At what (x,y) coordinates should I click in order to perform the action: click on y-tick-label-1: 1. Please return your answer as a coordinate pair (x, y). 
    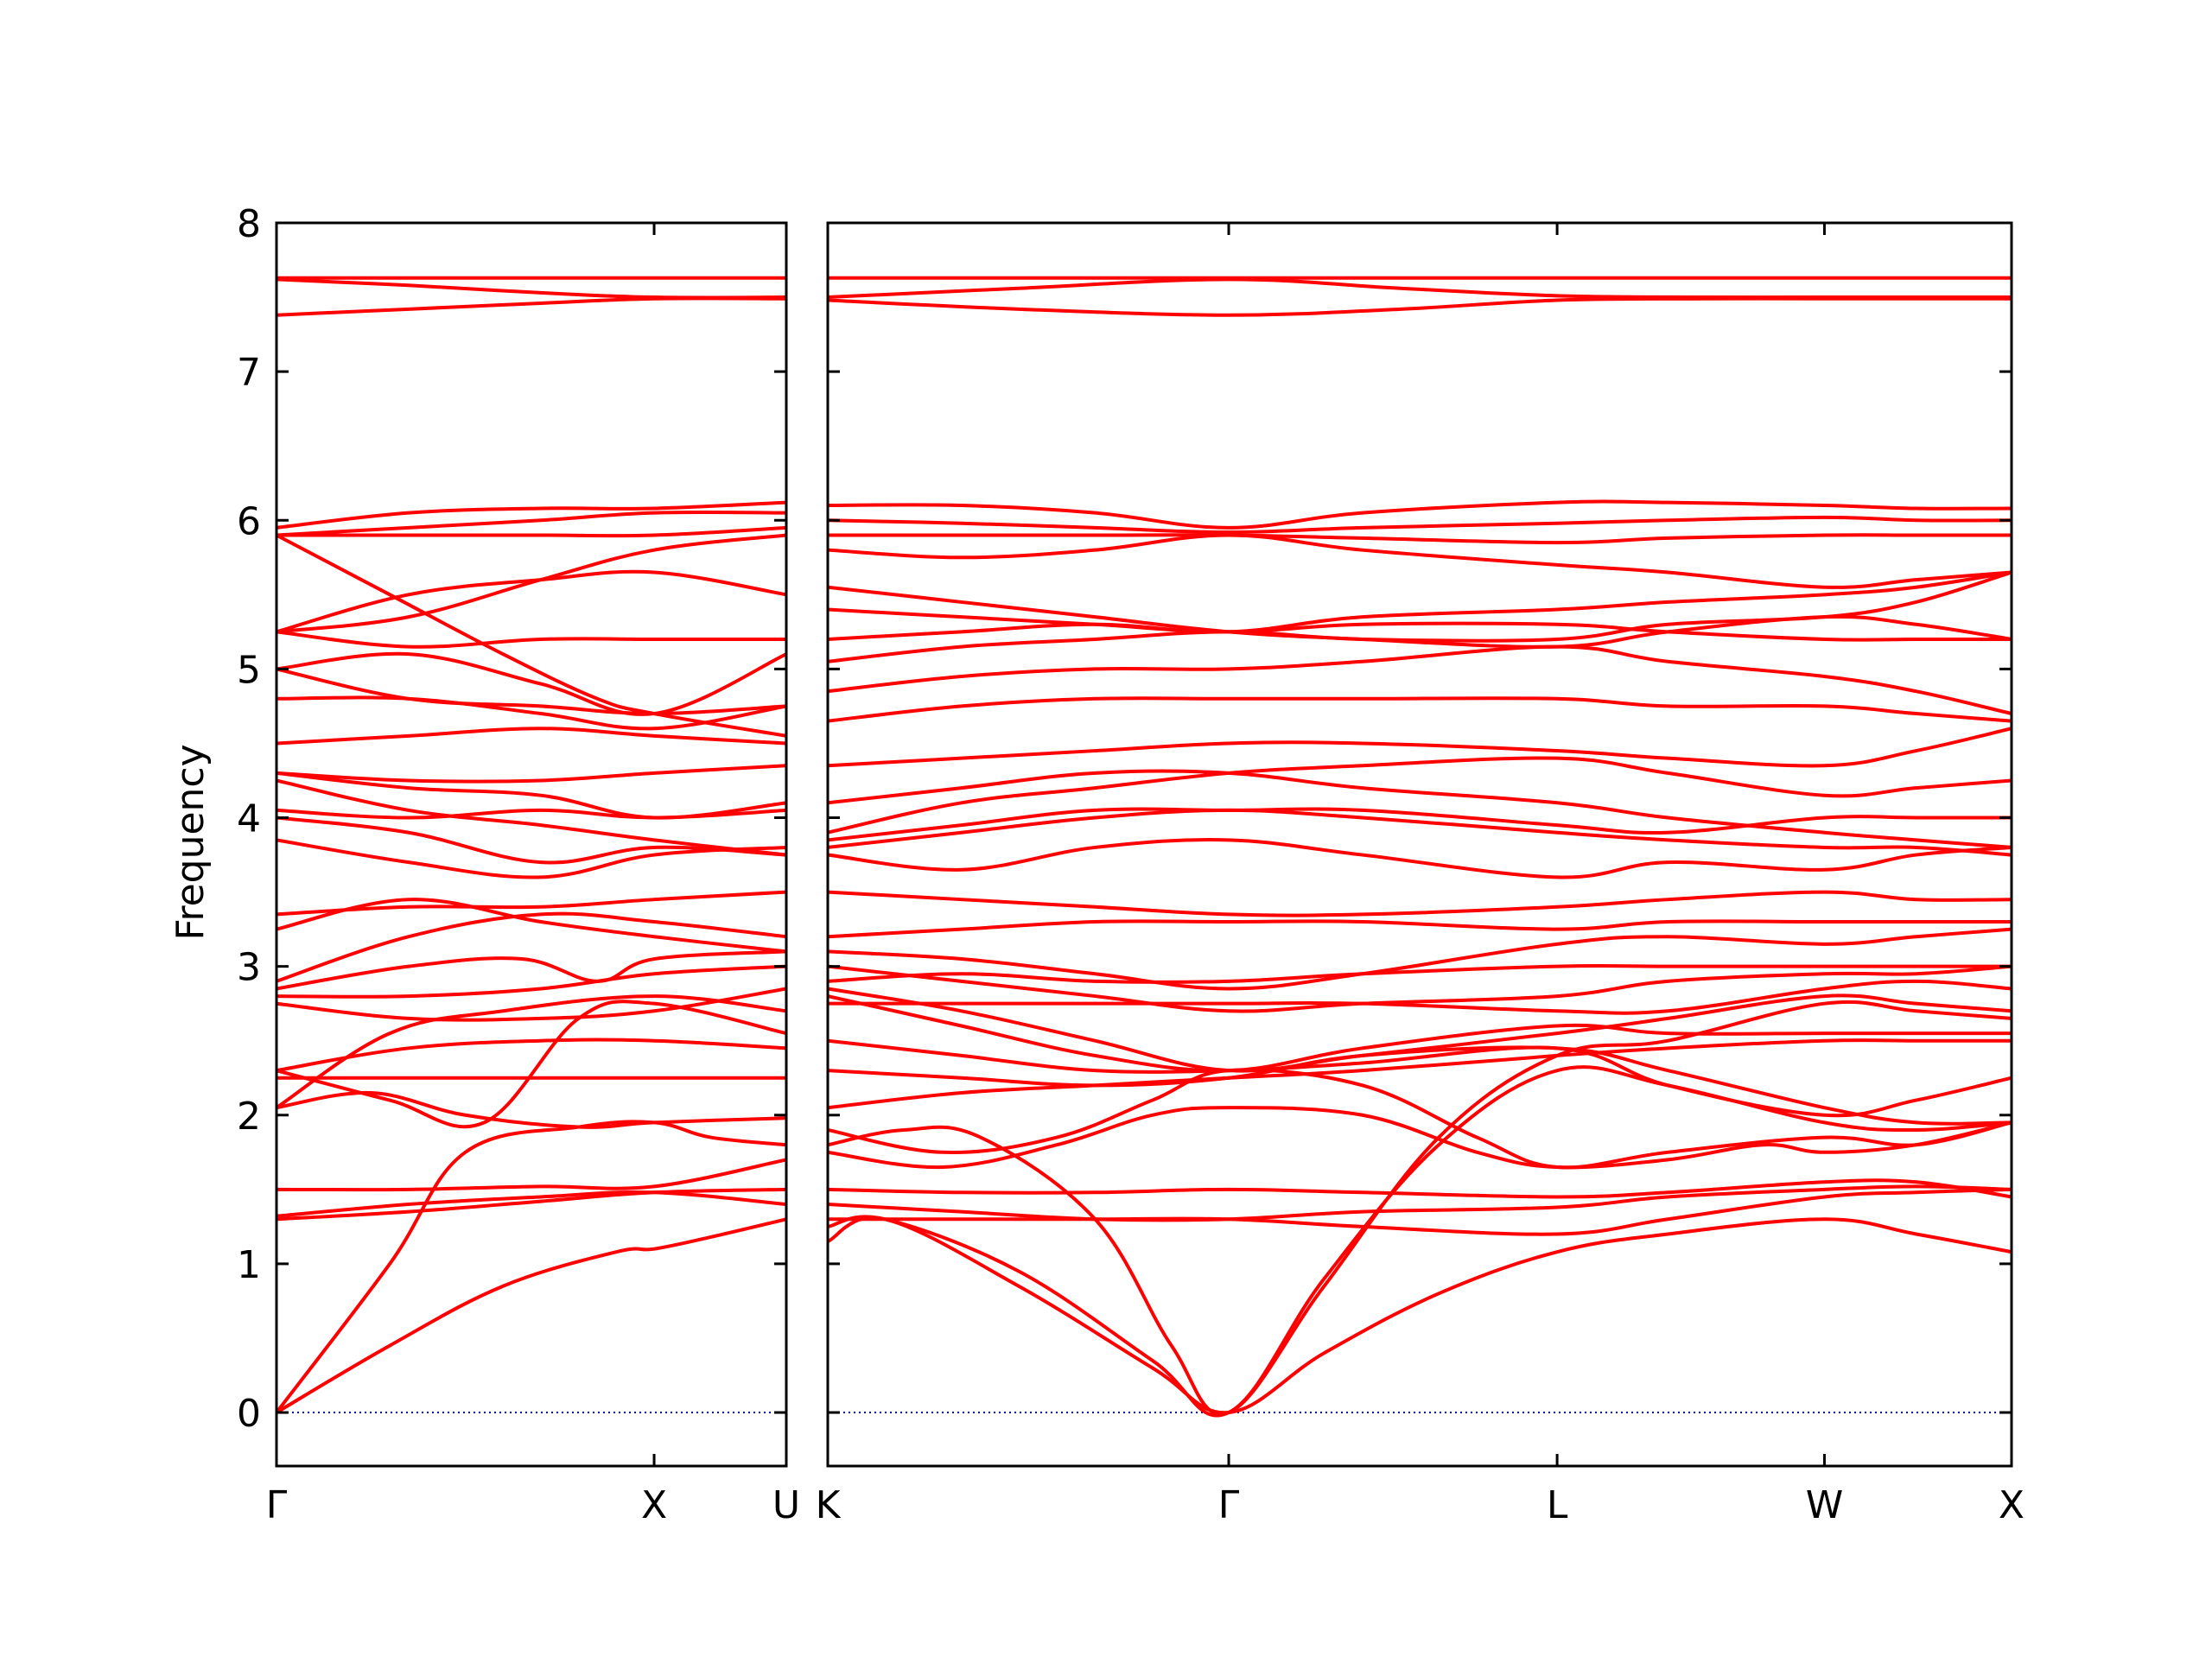
    Looking at the image, I should click on (249, 1265).